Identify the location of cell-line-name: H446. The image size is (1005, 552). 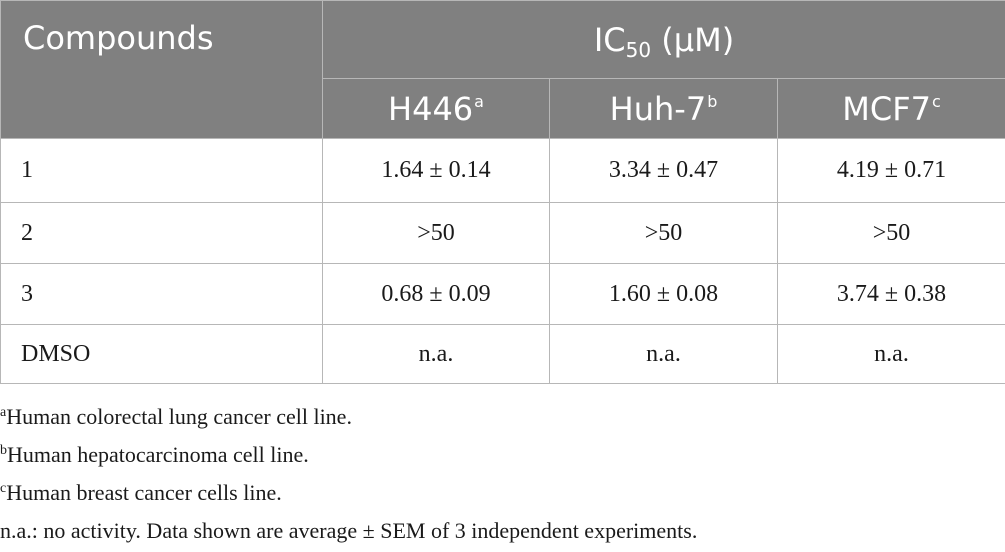
(431, 108).